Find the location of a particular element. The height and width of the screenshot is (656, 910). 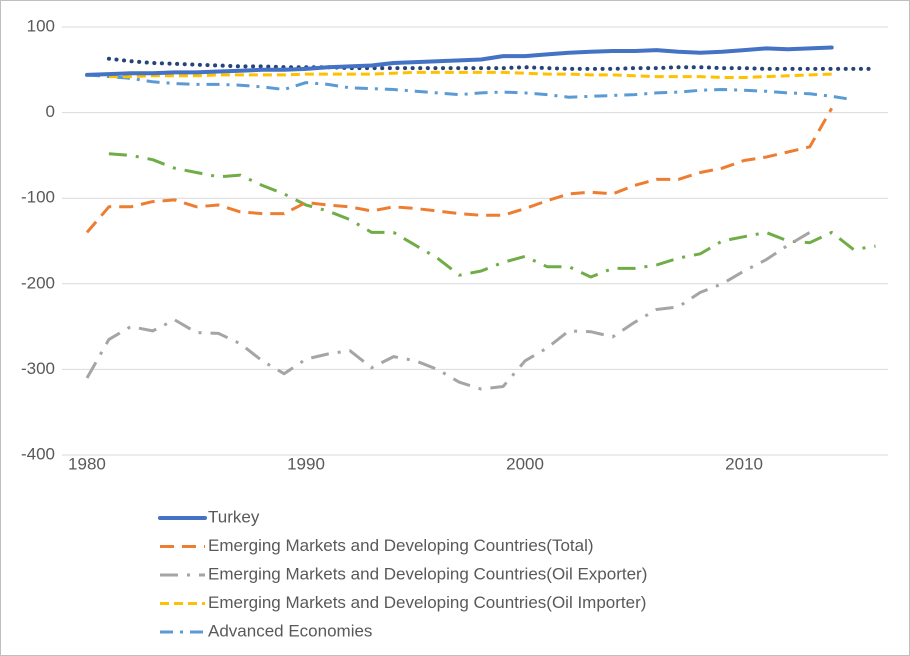

y-tick-label: -200 is located at coordinates (38, 282).